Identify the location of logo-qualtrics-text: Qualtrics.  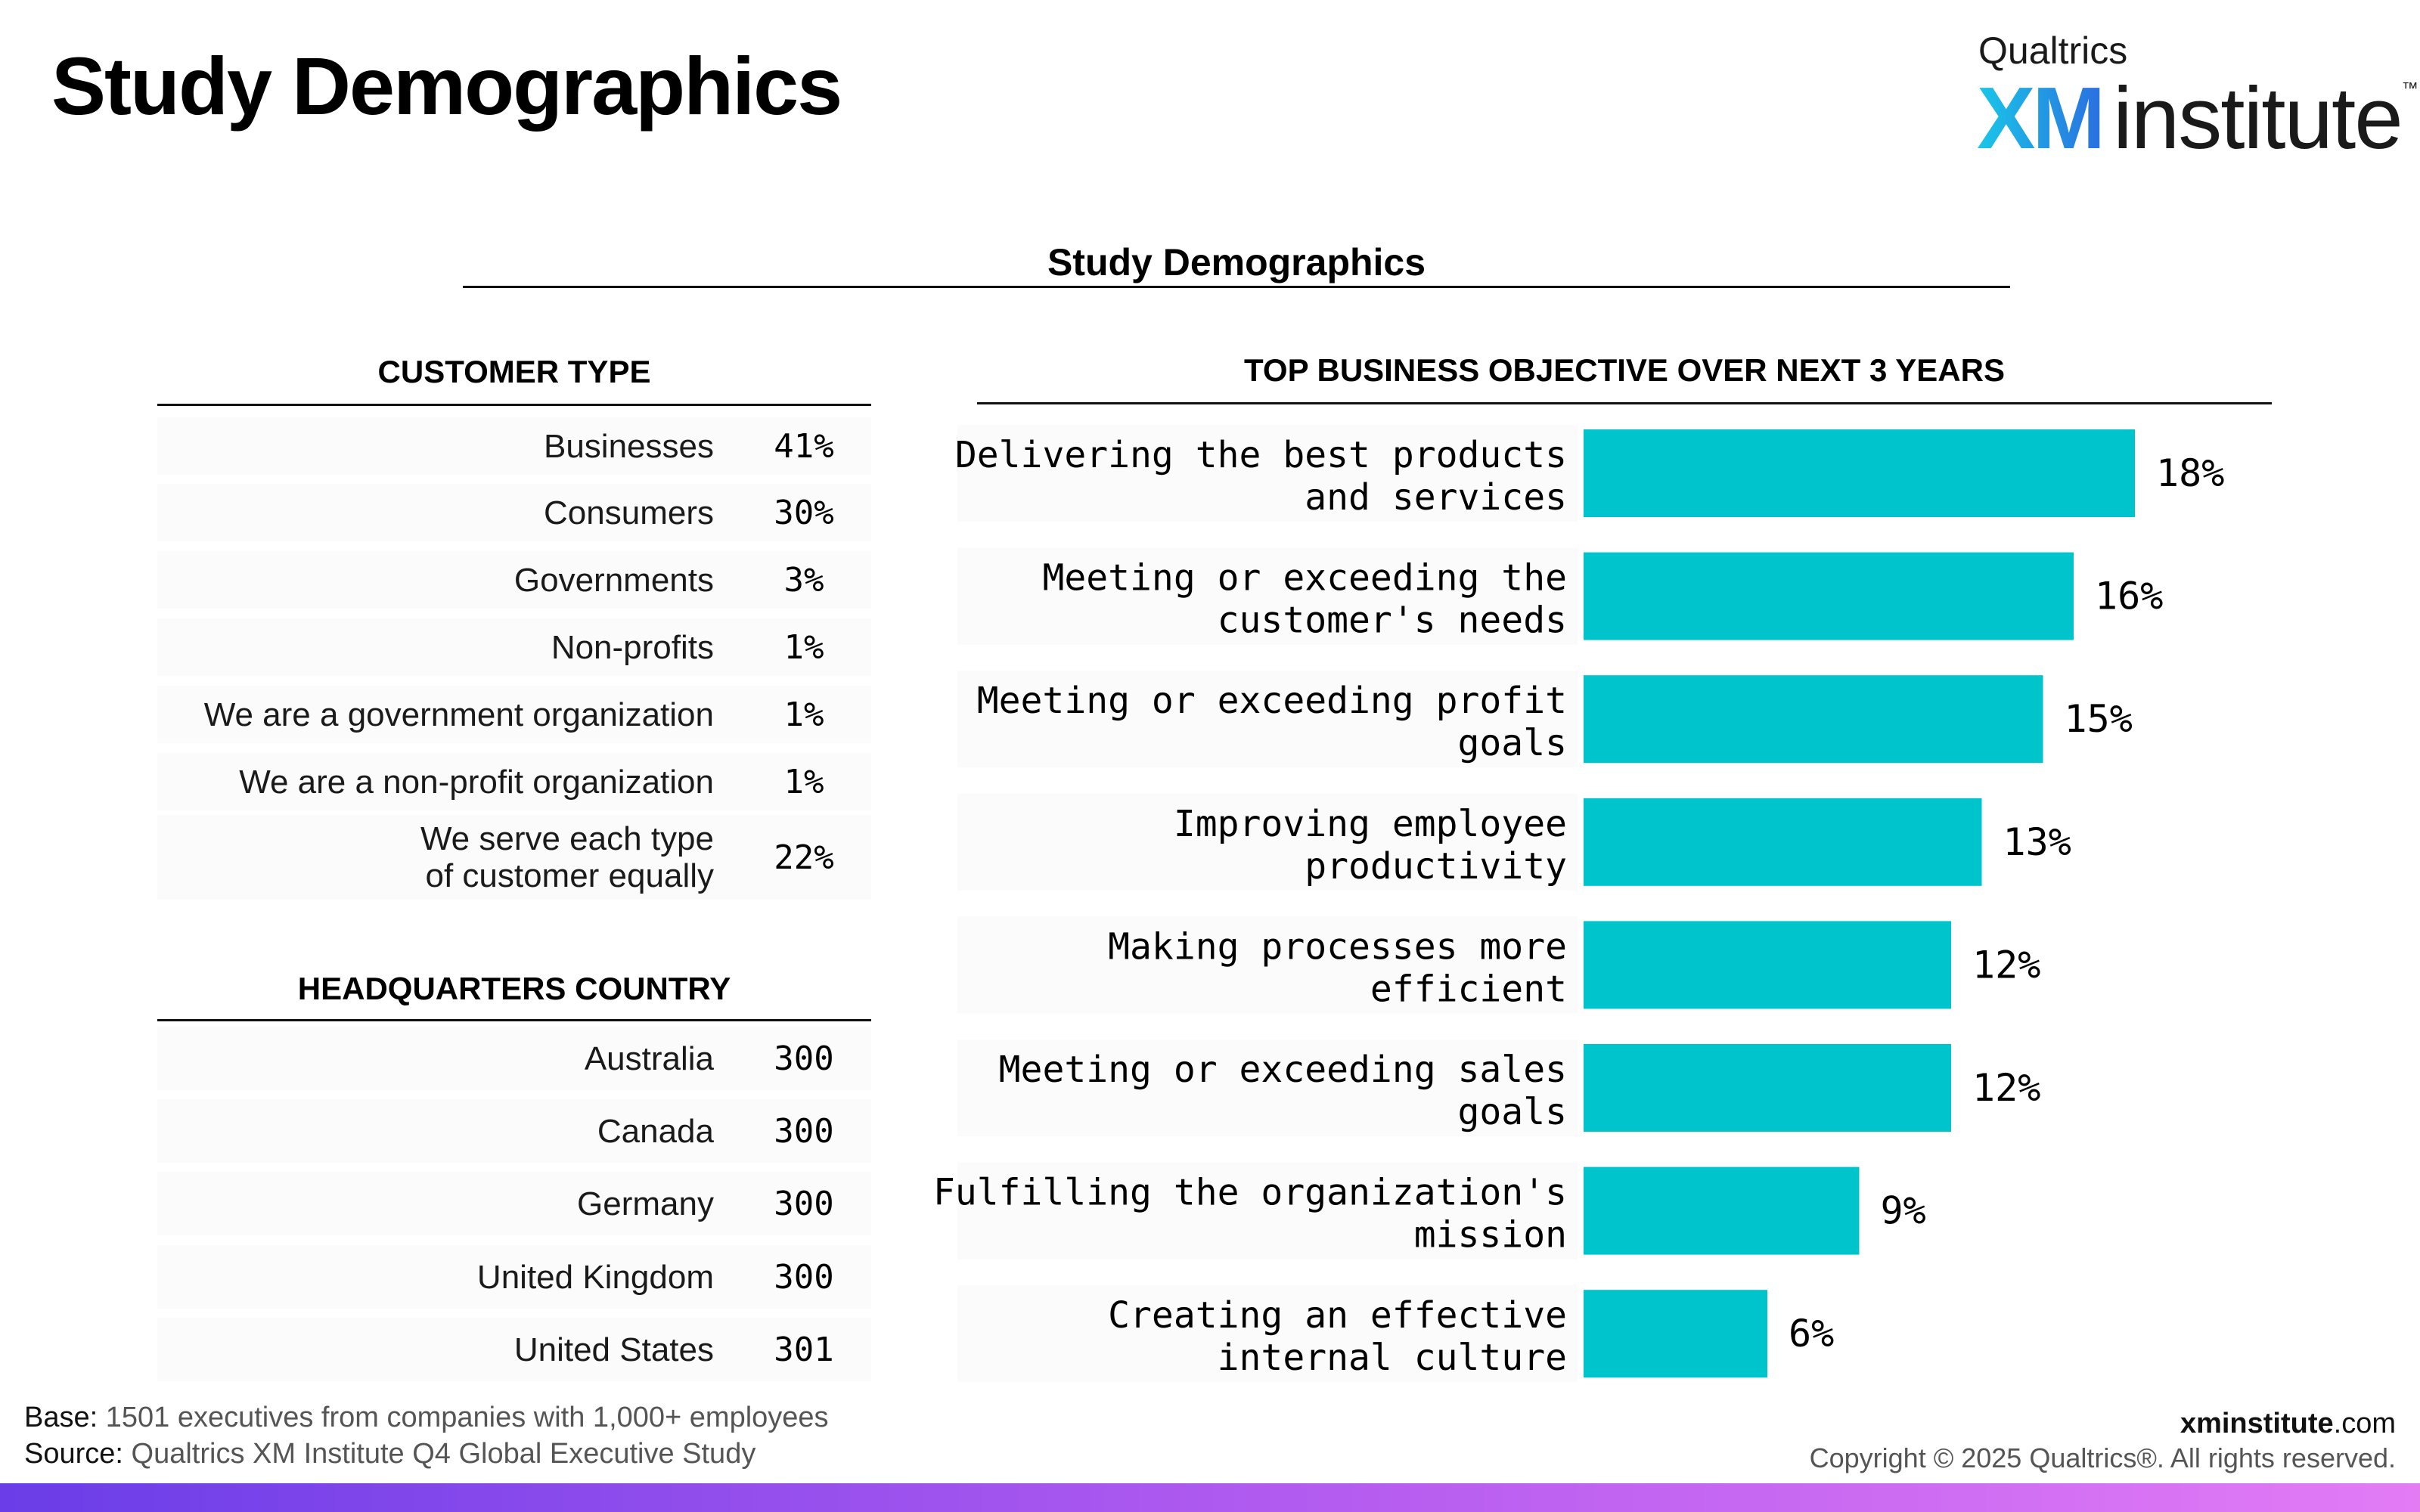
(2053, 50).